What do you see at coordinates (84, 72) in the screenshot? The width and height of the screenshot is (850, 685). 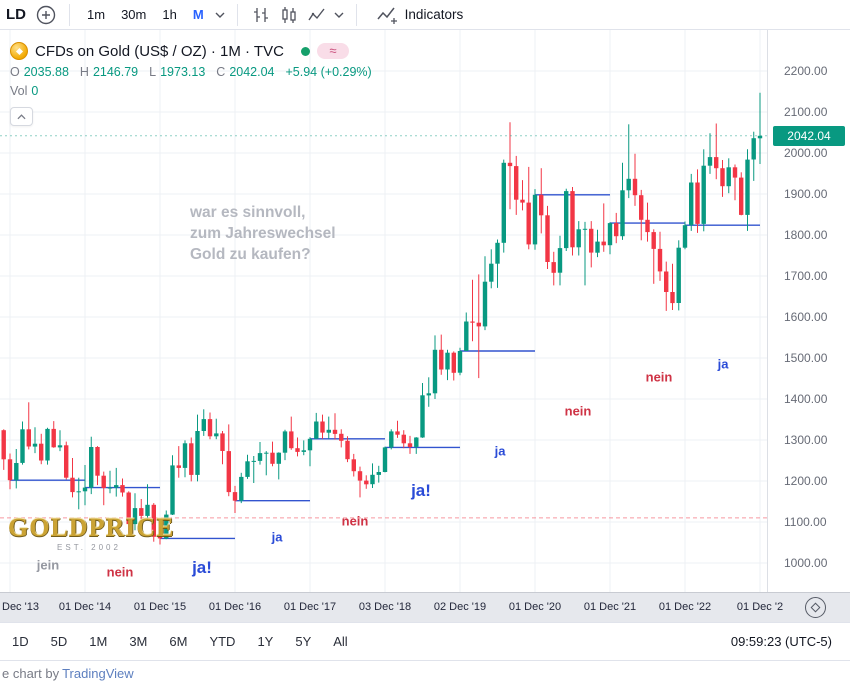 I see `high-label: H` at bounding box center [84, 72].